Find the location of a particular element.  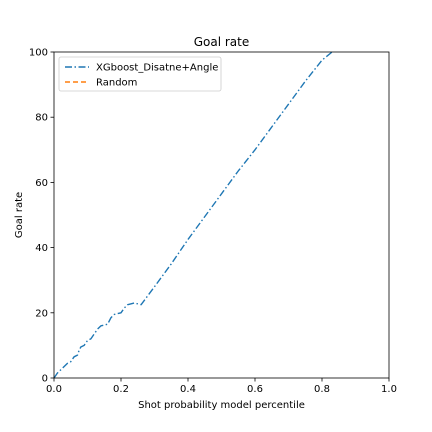

x-tick-label: 0.6 is located at coordinates (255, 389).